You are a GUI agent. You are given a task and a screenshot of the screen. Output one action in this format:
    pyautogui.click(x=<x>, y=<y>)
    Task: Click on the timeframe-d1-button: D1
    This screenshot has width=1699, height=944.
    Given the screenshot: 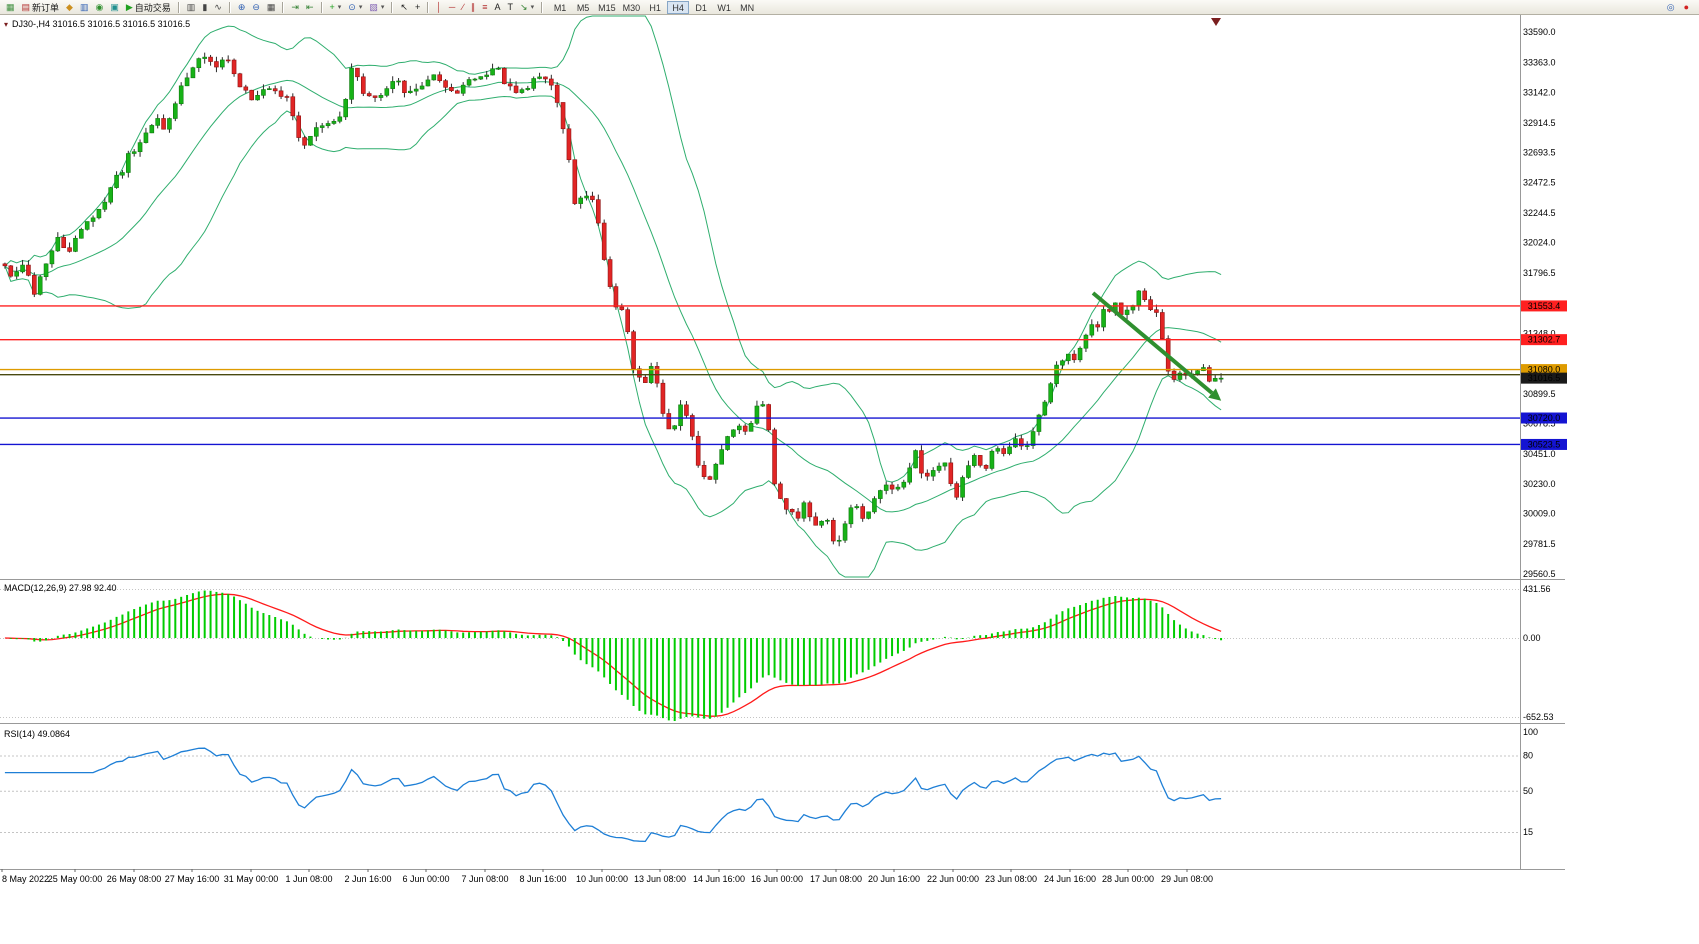 What is the action you would take?
    pyautogui.click(x=701, y=7)
    